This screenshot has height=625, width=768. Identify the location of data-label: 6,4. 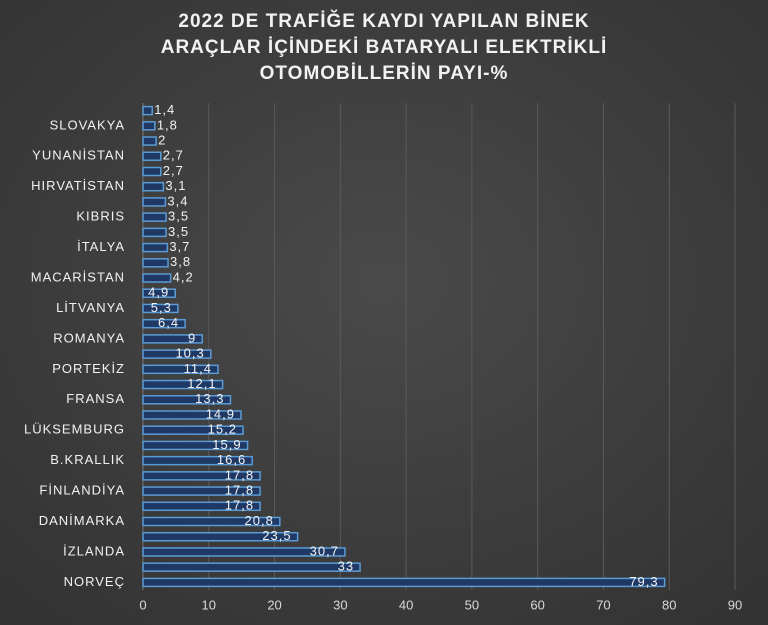
(168, 322).